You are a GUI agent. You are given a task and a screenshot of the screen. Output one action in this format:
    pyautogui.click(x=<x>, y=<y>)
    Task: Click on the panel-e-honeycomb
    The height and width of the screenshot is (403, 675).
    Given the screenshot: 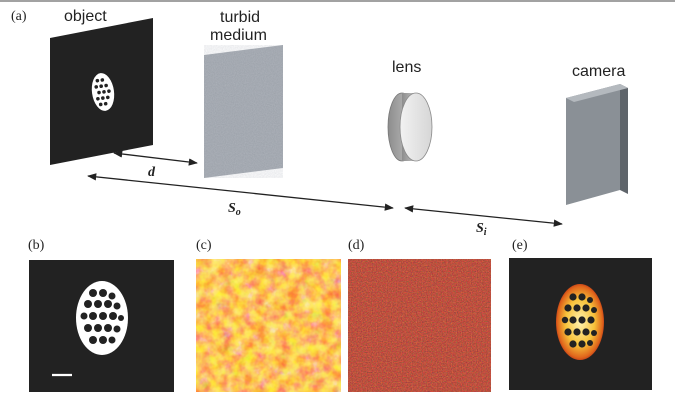 What is the action you would take?
    pyautogui.click(x=580, y=322)
    